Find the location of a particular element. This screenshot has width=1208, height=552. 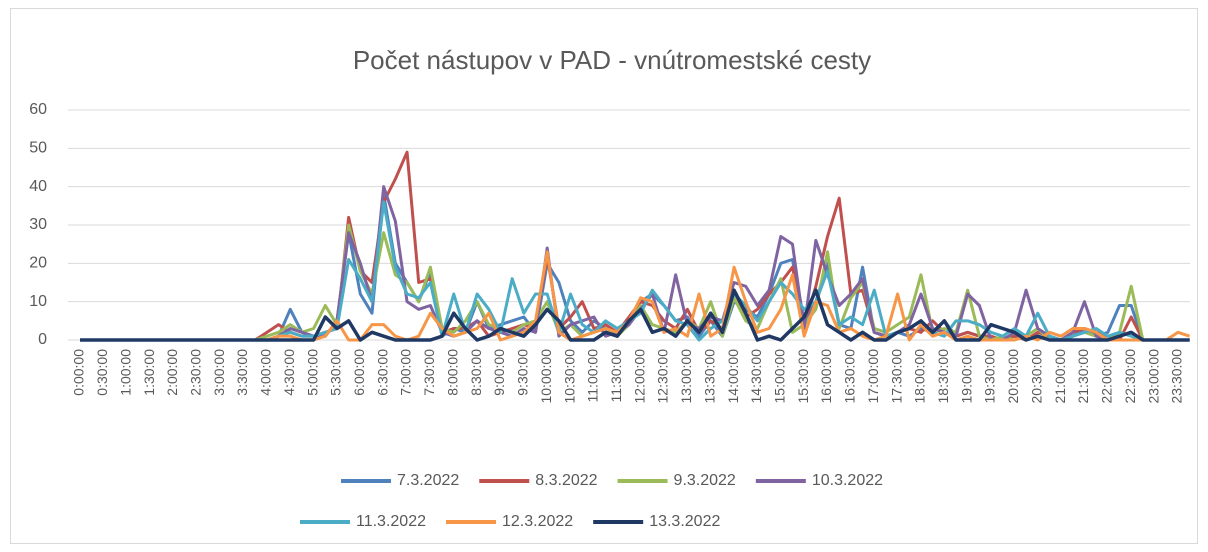

x-tick-label: 0:30:00 is located at coordinates (102, 372).